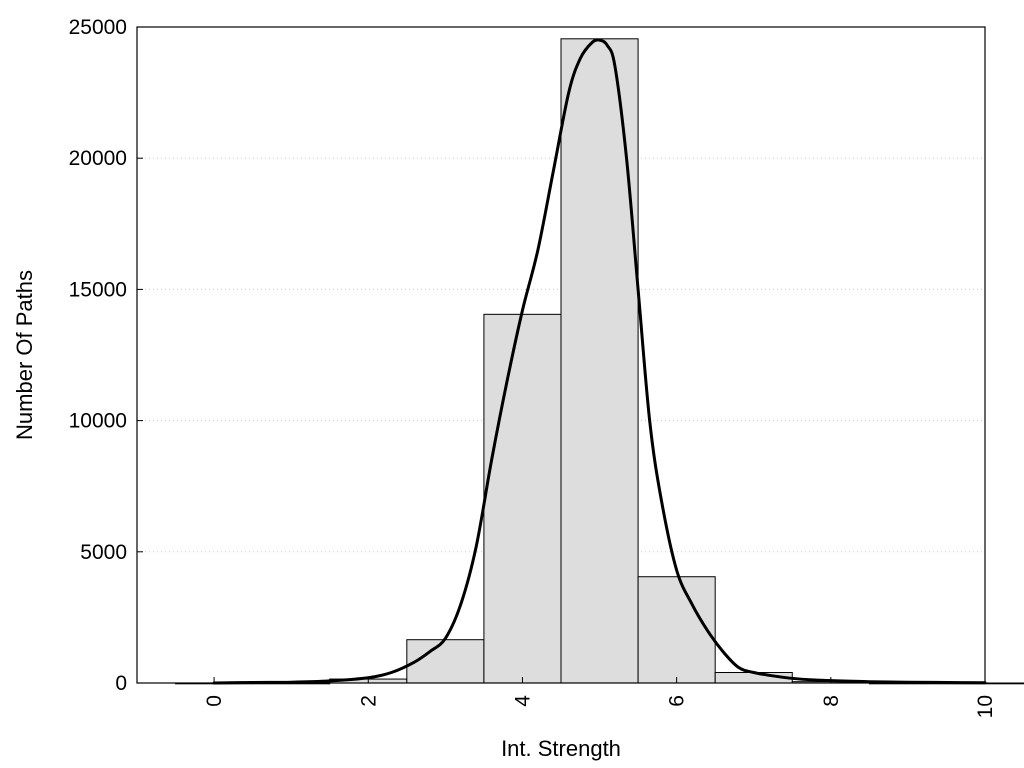  I want to click on x-tick-label: 2, so click(368, 701).